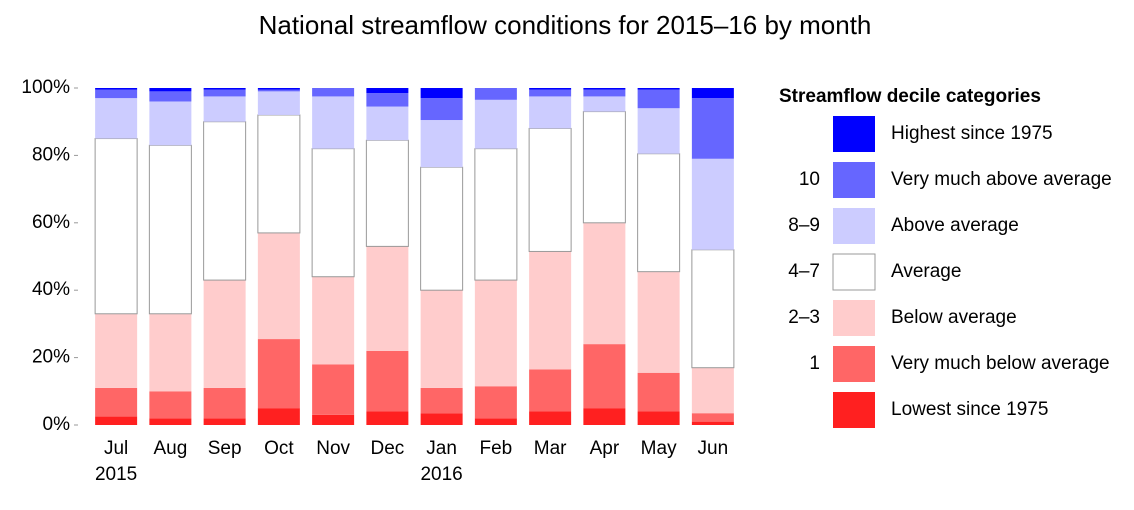  I want to click on x-tick-label: Jan 2016, so click(441, 461).